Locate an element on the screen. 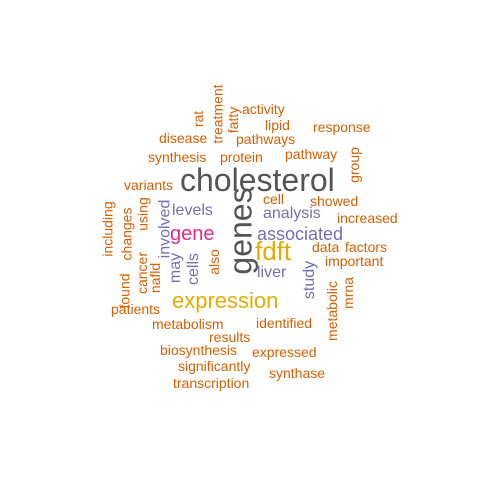  word-also: also is located at coordinates (213, 262).